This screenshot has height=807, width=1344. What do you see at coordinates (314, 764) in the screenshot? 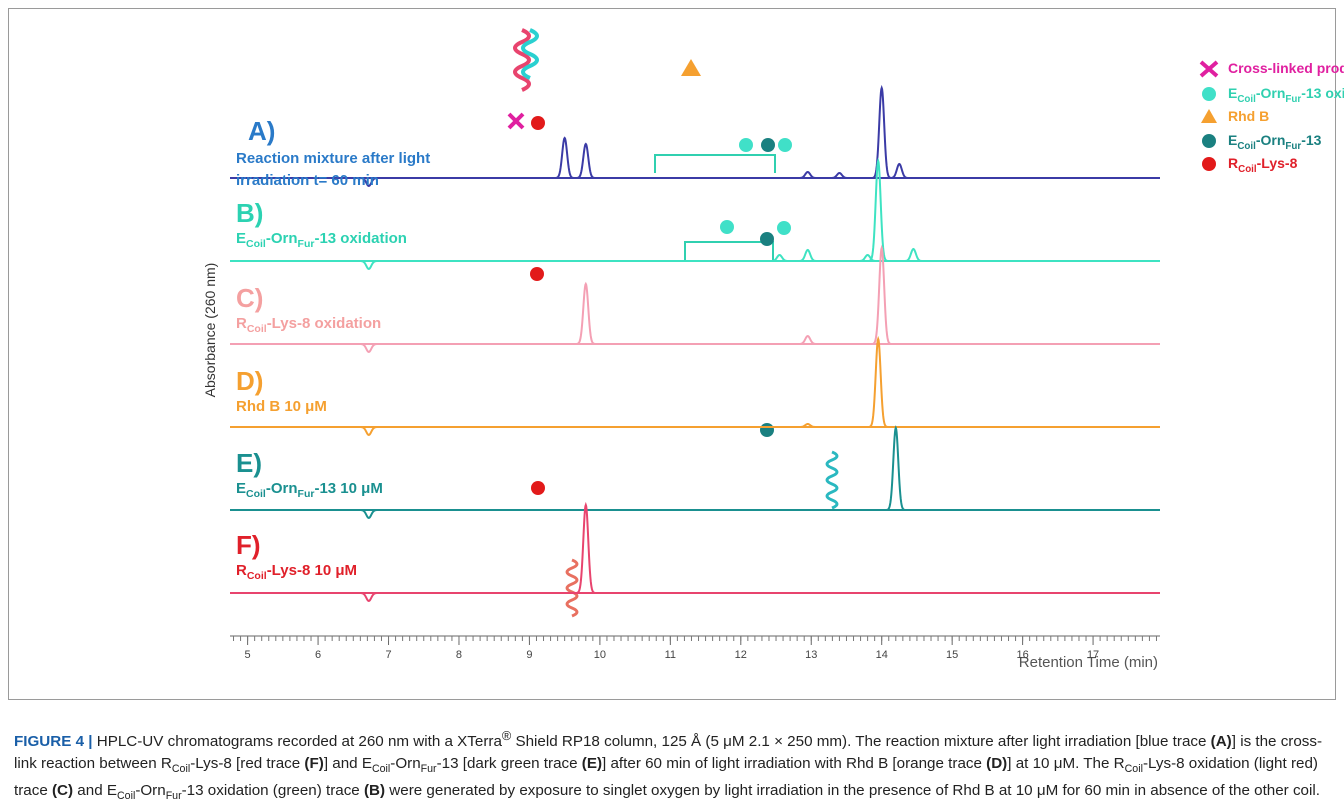
I see `caption-bold: (F)` at bounding box center [314, 764].